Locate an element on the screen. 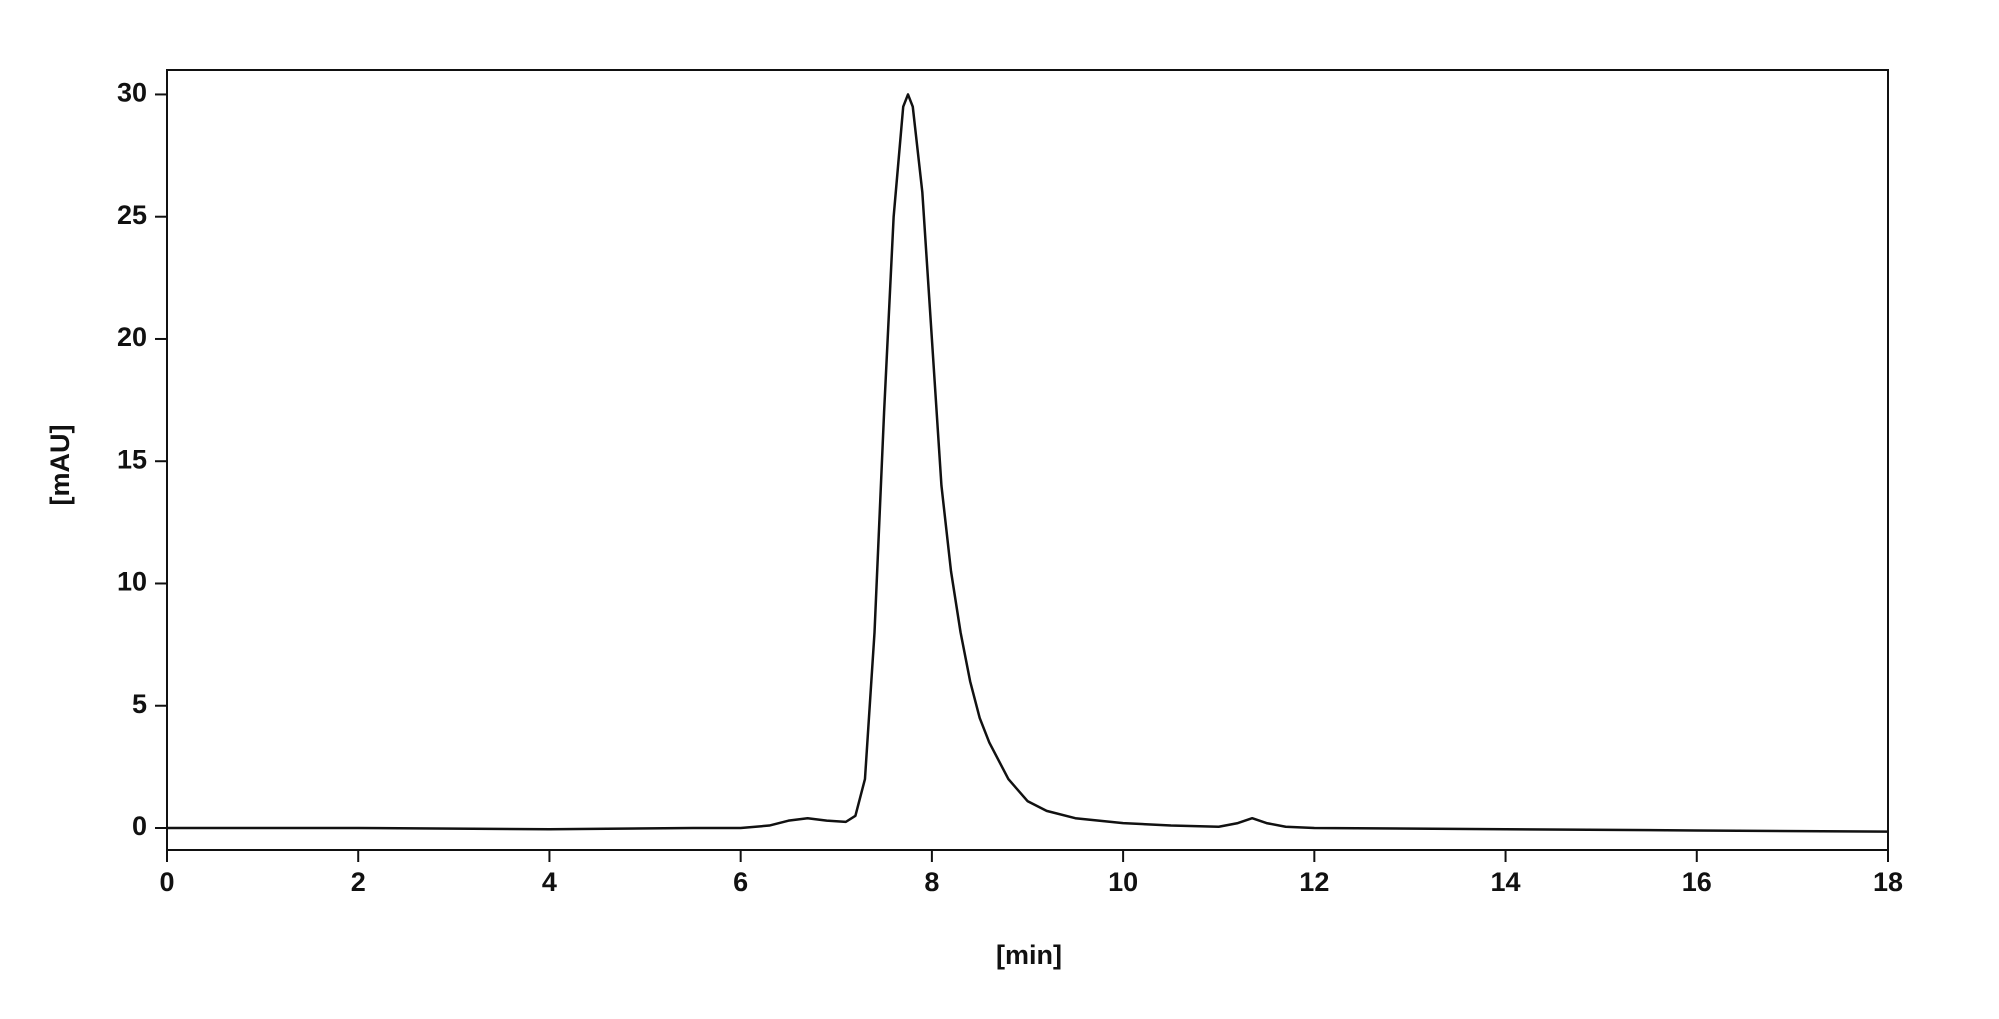  y-tick-label: 10 is located at coordinates (132, 582).